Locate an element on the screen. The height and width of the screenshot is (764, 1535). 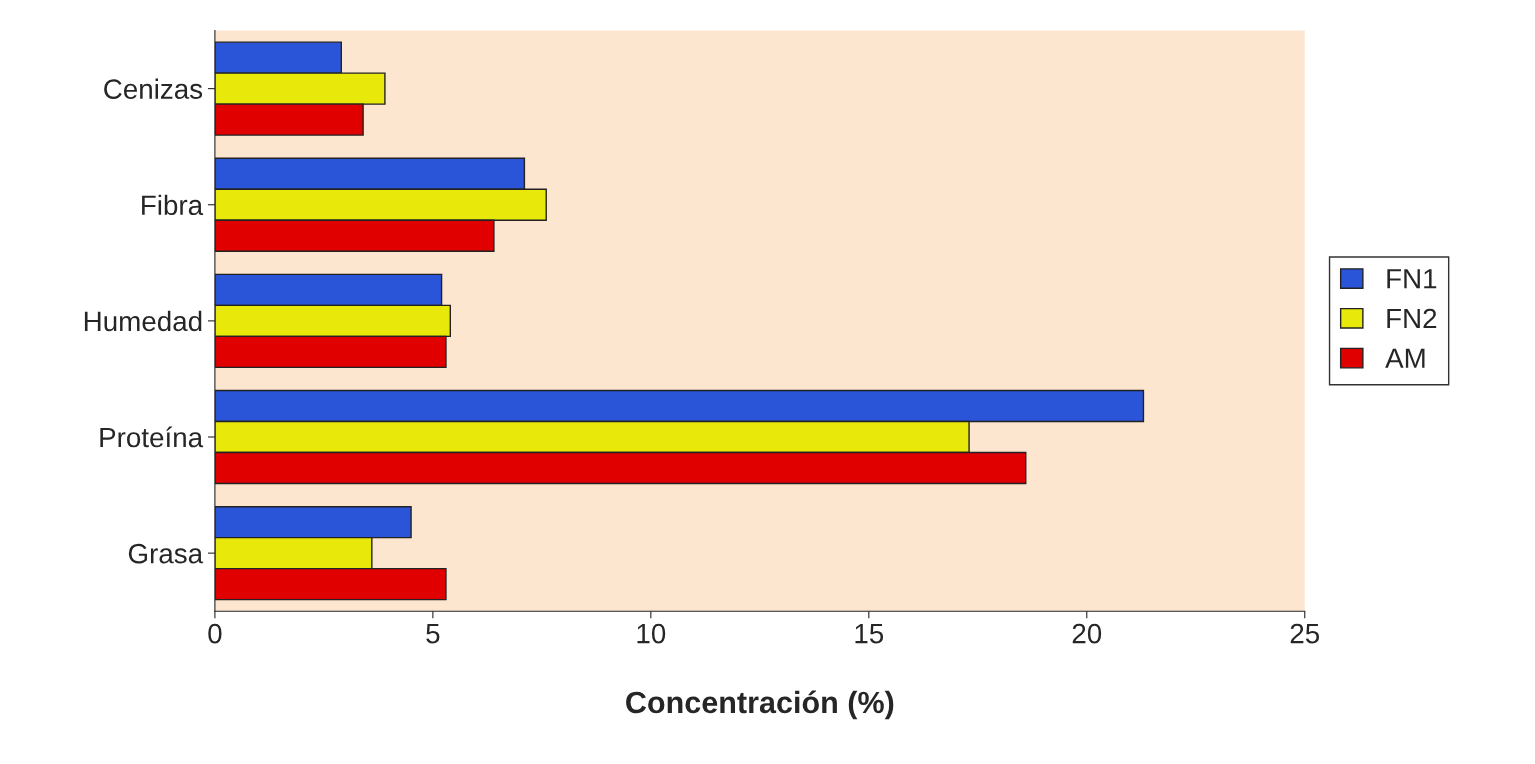
y-tick-label: Fibra is located at coordinates (173, 205).